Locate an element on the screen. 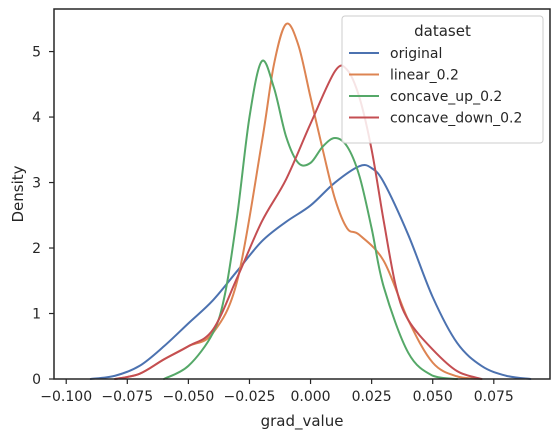 This screenshot has width=559, height=439. legend-box is located at coordinates (442, 79).